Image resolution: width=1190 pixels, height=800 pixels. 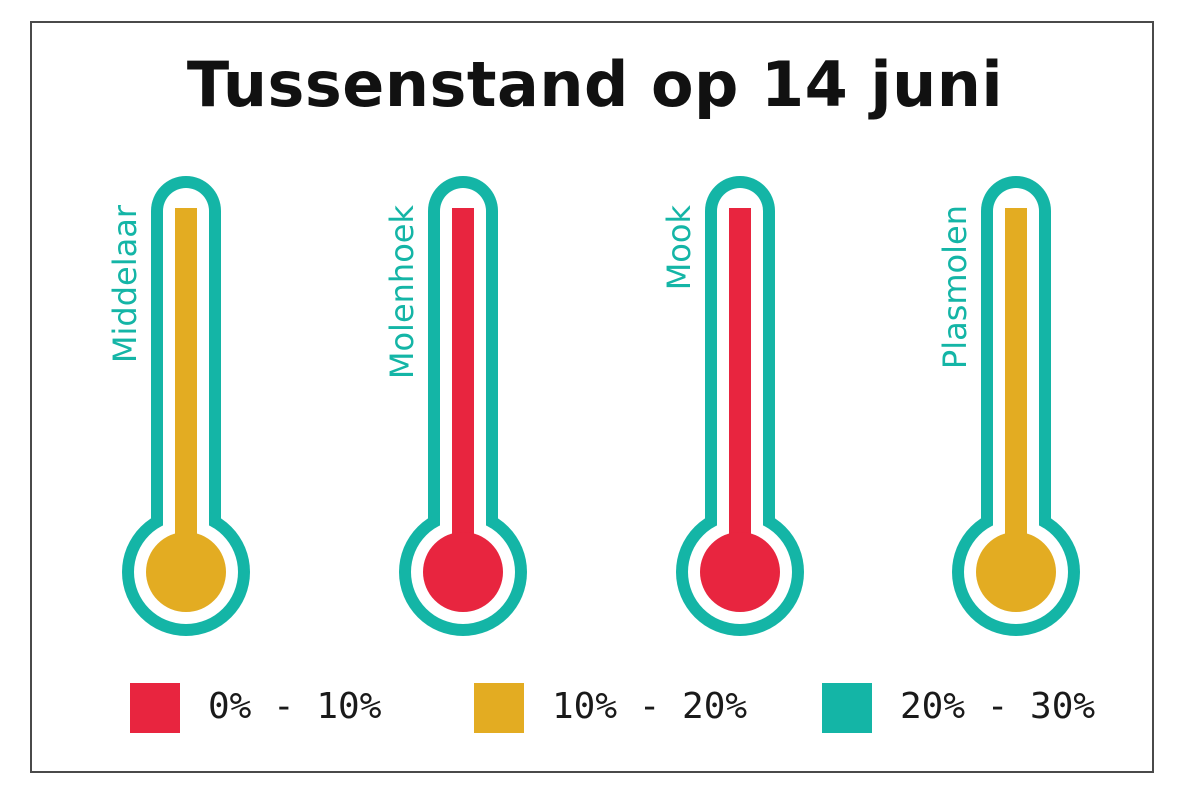 What do you see at coordinates (595, 84) in the screenshot?
I see `chart-title: Tussenstand op 14 juni` at bounding box center [595, 84].